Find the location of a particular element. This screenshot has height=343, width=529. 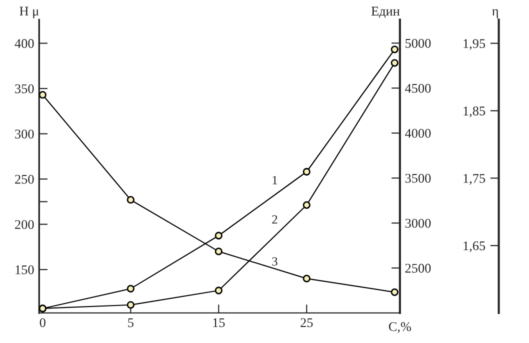

y-tick-label: 400 is located at coordinates (24, 43).